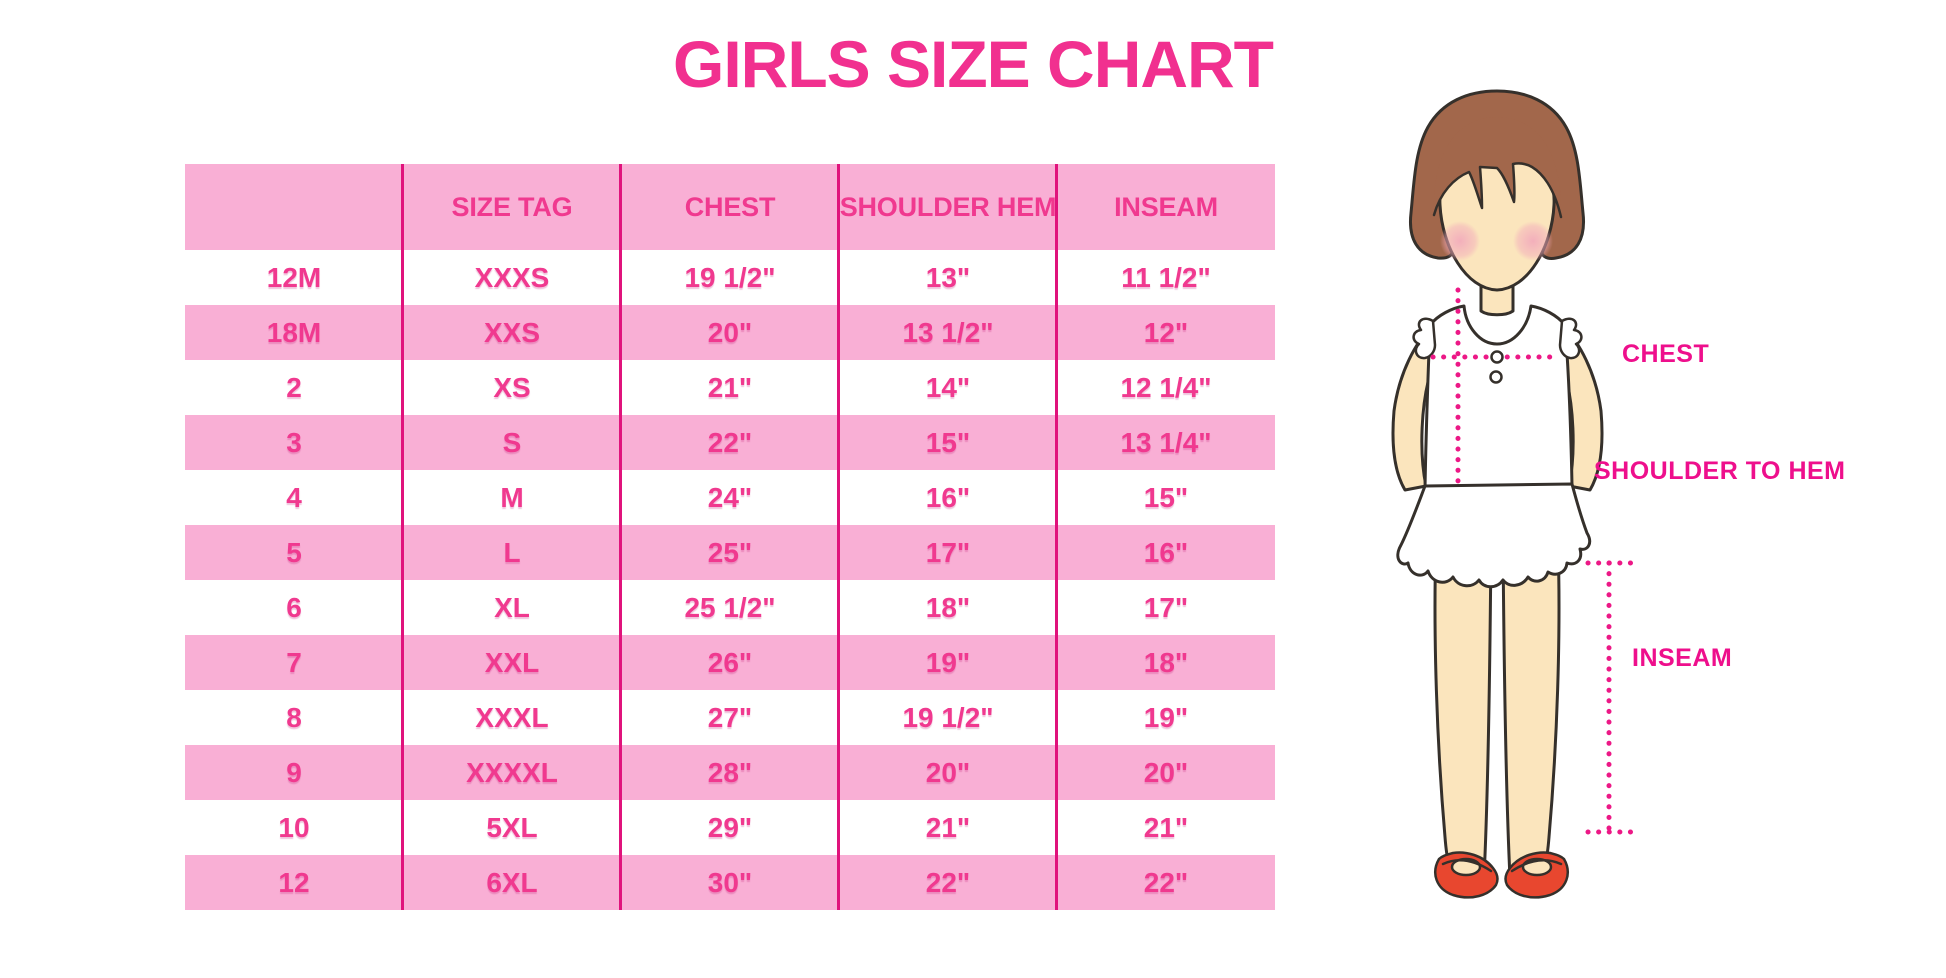 This screenshot has height=978, width=1946. Describe the element at coordinates (1166, 277) in the screenshot. I see `table-cell: 11 1/2"` at that location.